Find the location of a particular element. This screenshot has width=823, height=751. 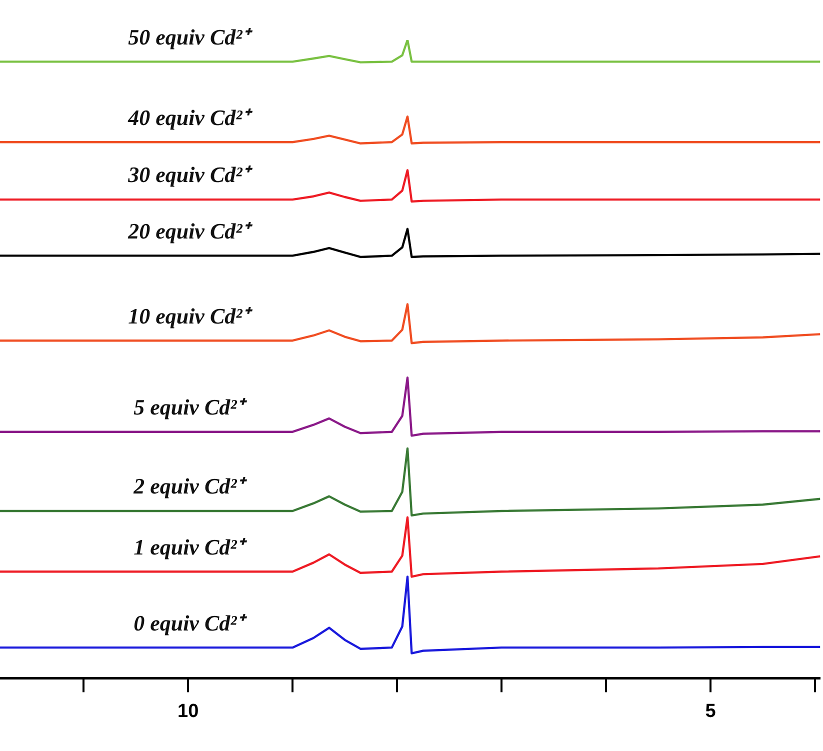

series-label: 30 equiv Cd²⁺ is located at coordinates (190, 175).